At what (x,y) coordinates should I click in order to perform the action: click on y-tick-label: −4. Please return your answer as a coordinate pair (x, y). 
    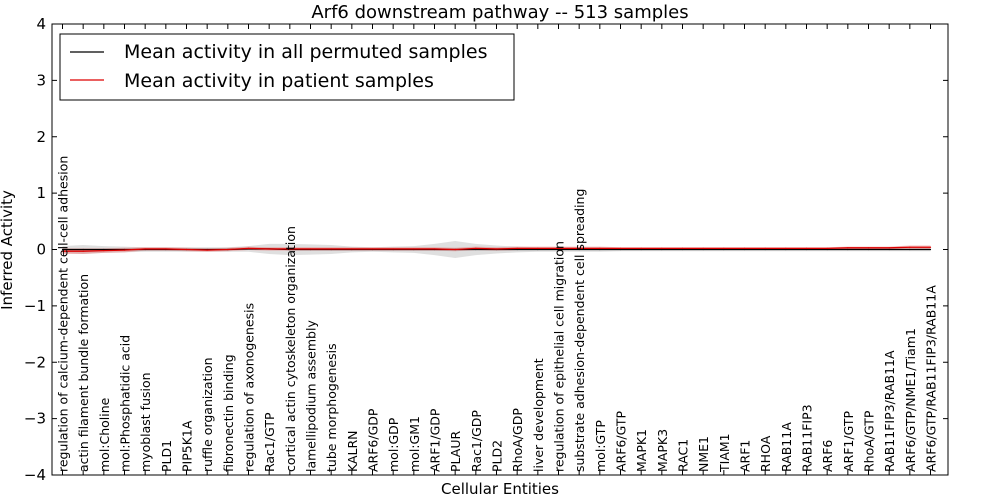
    Looking at the image, I should click on (35, 475).